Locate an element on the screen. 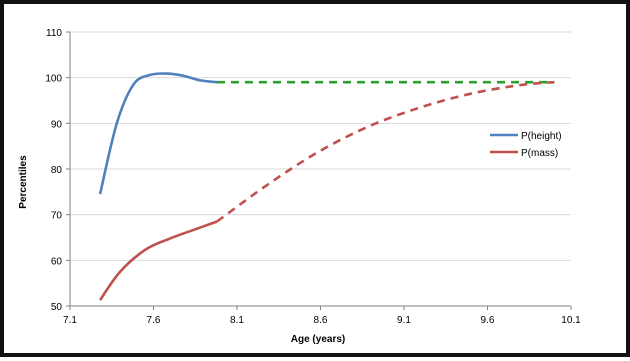  x-tick-label: 9.6 is located at coordinates (488, 320).